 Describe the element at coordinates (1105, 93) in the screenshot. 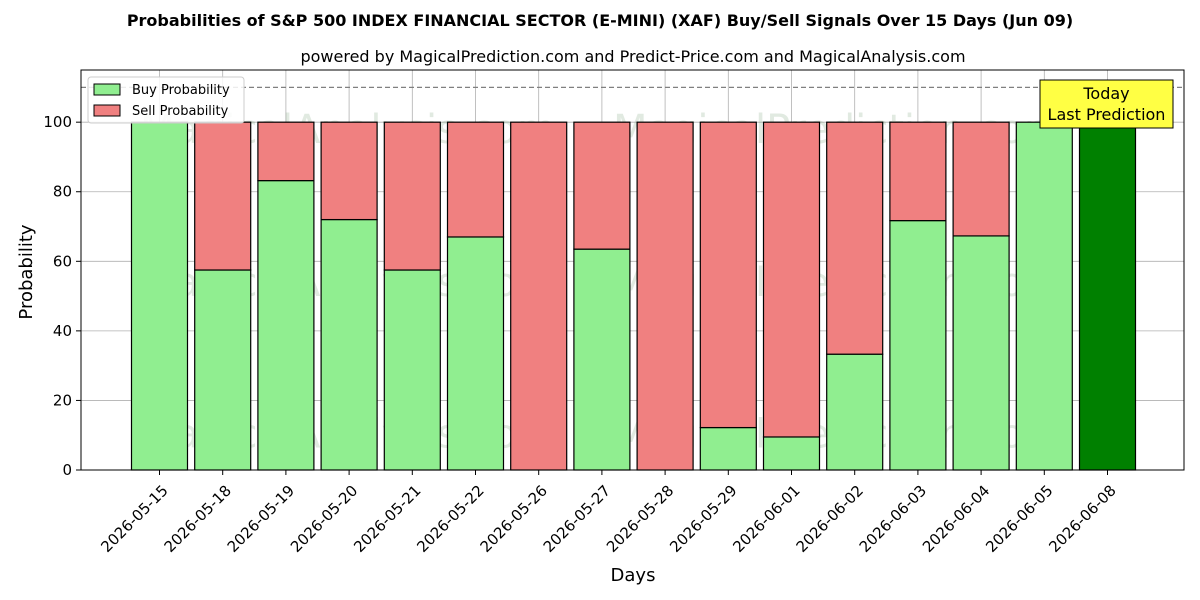

I see `today-annotation-line1: Today` at that location.